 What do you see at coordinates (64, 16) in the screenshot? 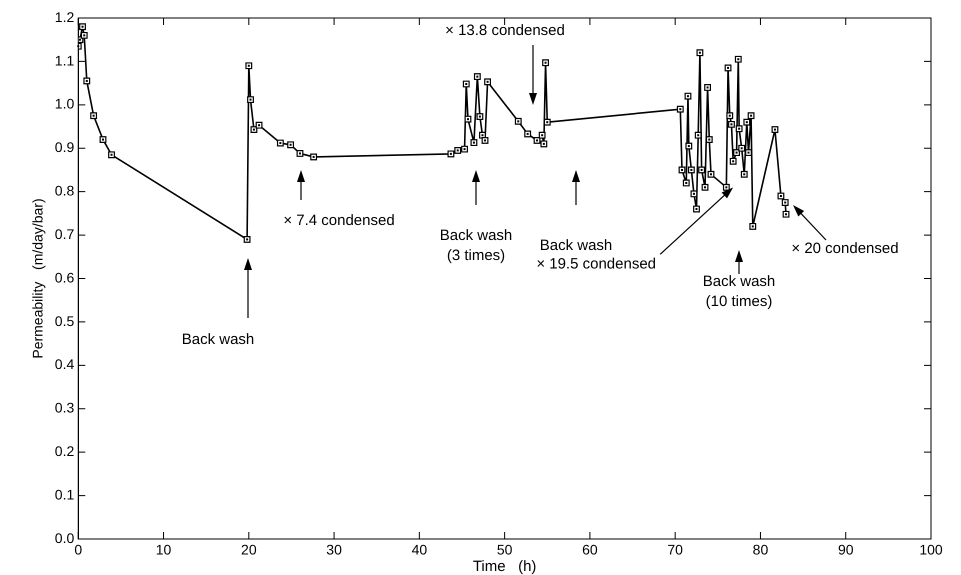
I see `y-tick-label: 1.2` at bounding box center [64, 16].